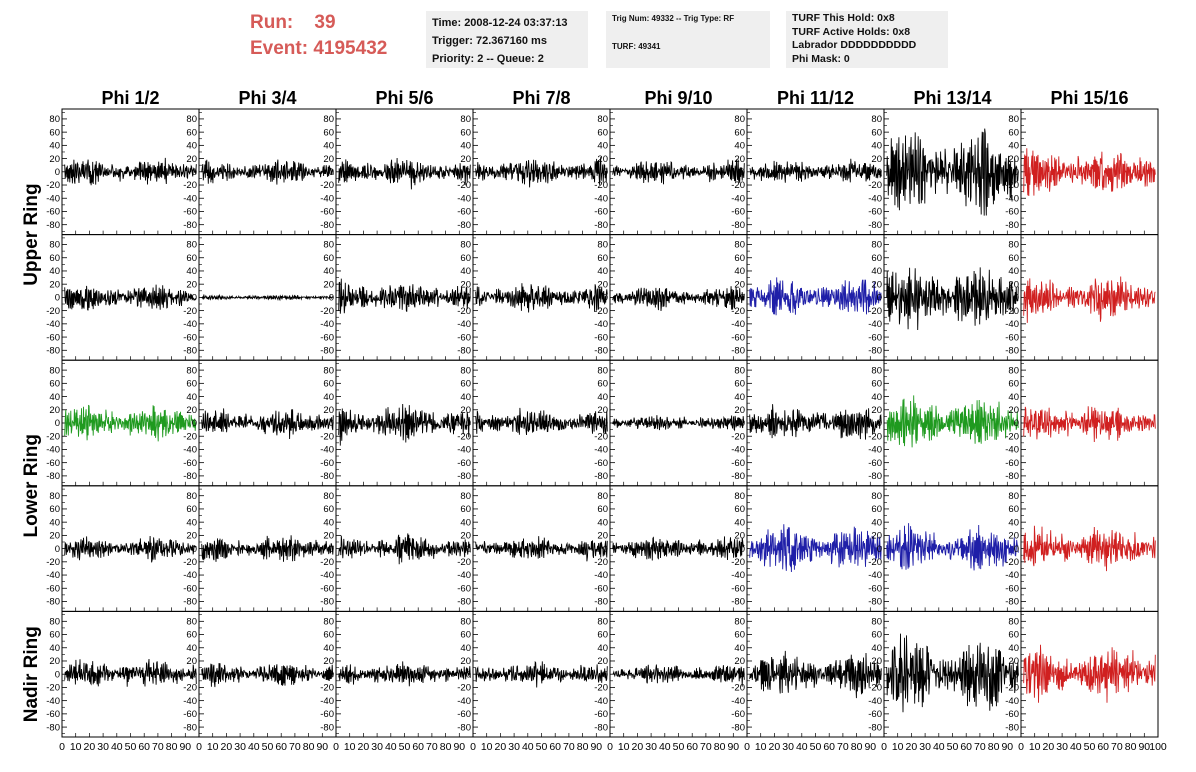 This screenshot has width=1196, height=772. I want to click on x-tick-label: 0, so click(473, 747).